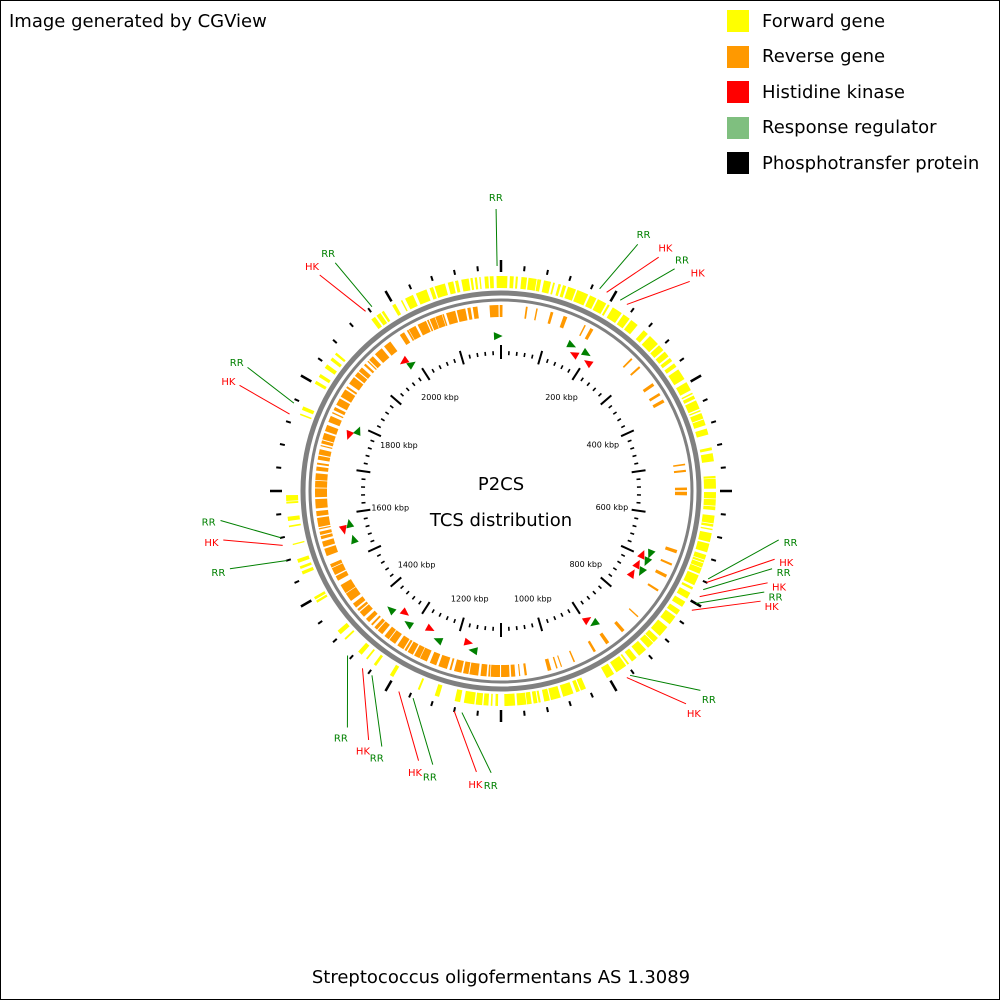 This screenshot has width=1000, height=1000. What do you see at coordinates (470, 599) in the screenshot?
I see `scale-label: 1200 kbp` at bounding box center [470, 599].